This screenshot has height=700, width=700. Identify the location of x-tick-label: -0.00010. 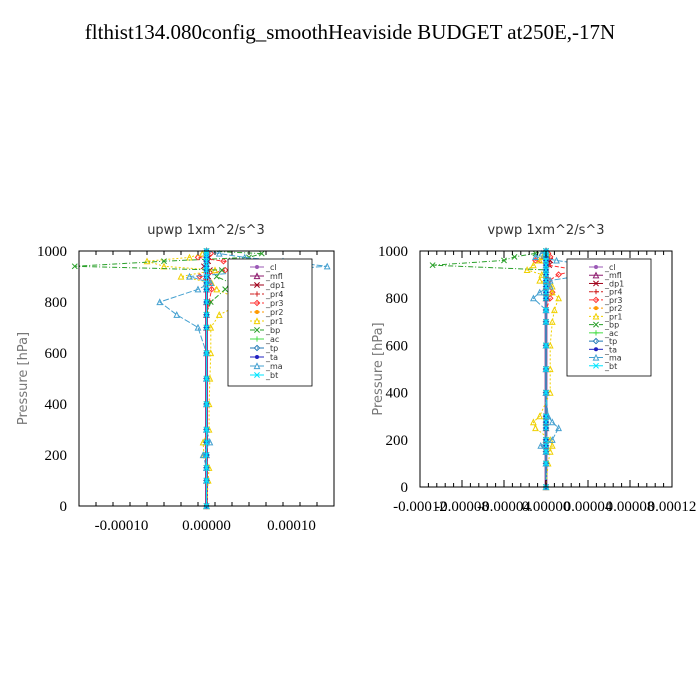
(122, 526).